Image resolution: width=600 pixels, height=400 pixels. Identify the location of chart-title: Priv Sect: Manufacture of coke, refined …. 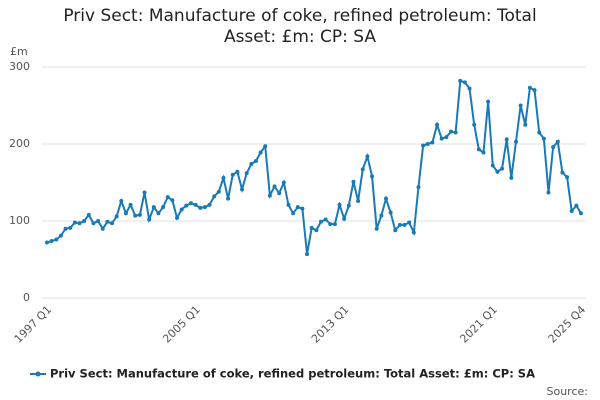
(300, 26).